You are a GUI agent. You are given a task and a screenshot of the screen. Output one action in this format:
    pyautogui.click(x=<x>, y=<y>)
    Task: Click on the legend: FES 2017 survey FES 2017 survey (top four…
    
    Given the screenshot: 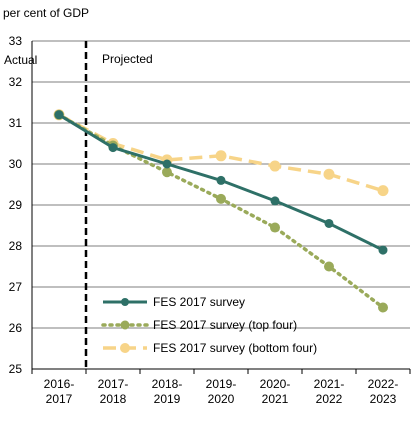 What is the action you would take?
    pyautogui.click(x=209, y=325)
    